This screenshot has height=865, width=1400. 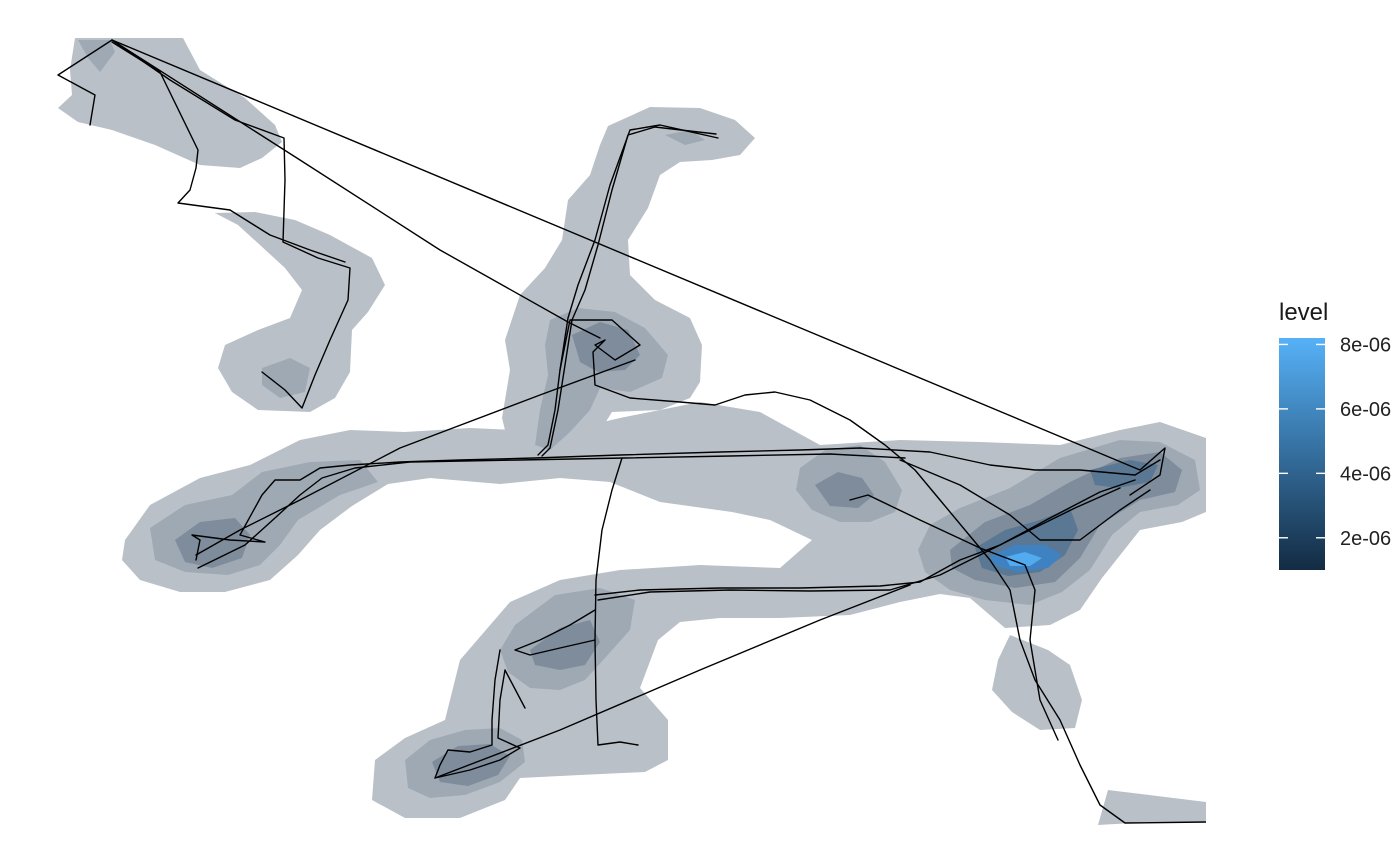 What do you see at coordinates (1365, 539) in the screenshot?
I see `legend-tick-label: 2e-06` at bounding box center [1365, 539].